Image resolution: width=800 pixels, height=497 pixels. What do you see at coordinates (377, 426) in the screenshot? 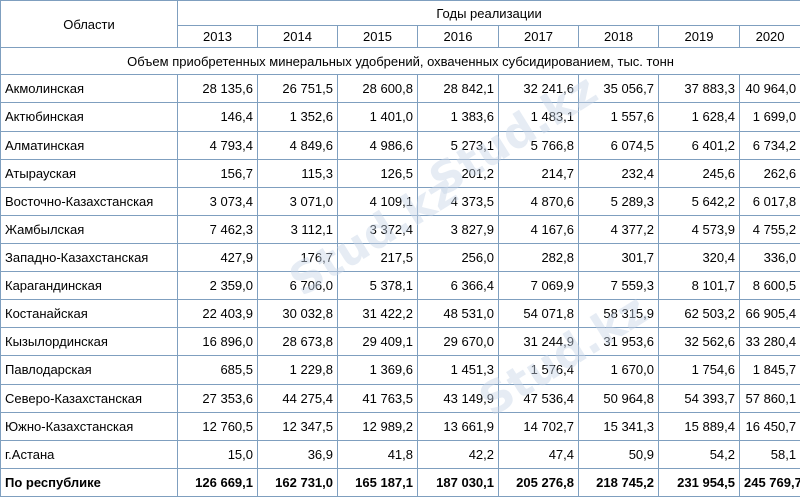
I see `value-cell: 12 989,2` at bounding box center [377, 426].